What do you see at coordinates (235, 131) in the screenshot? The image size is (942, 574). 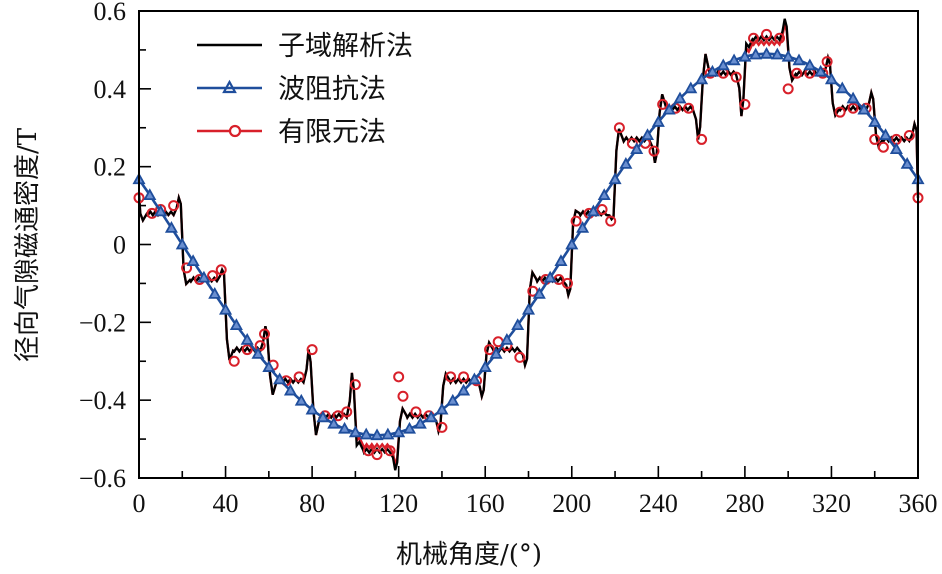 I see `circle-marker-icon` at bounding box center [235, 131].